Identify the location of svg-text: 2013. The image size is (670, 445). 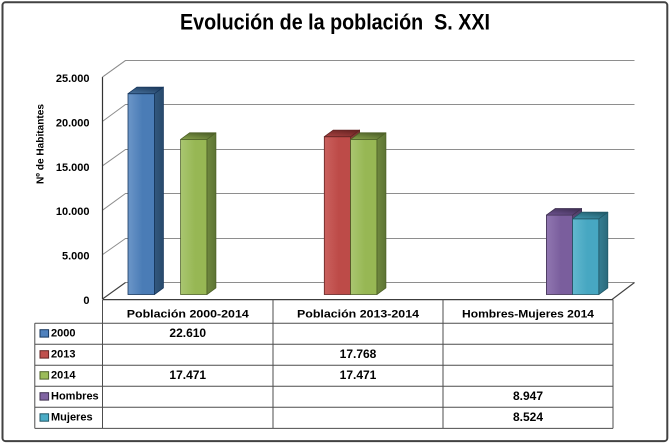
(63, 355).